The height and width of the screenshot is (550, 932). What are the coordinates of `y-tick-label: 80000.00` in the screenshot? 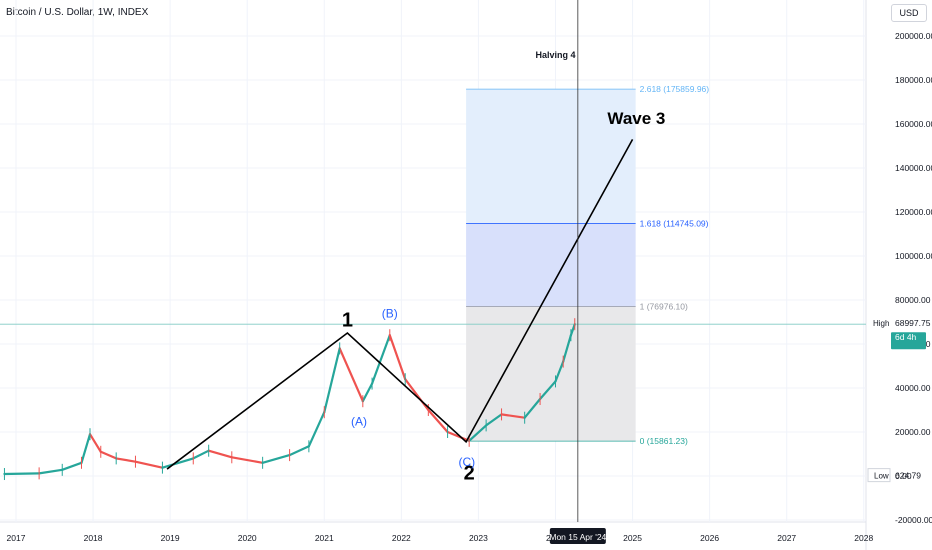 It's located at (913, 300).